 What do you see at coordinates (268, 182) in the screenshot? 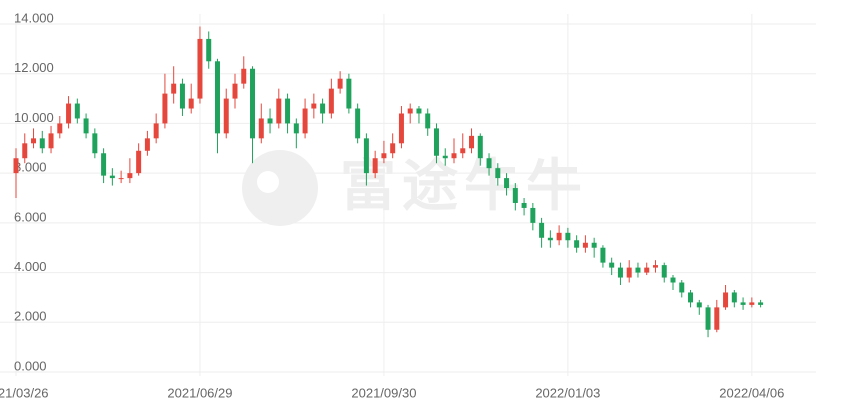
I see `watermark-logo-eye` at bounding box center [268, 182].